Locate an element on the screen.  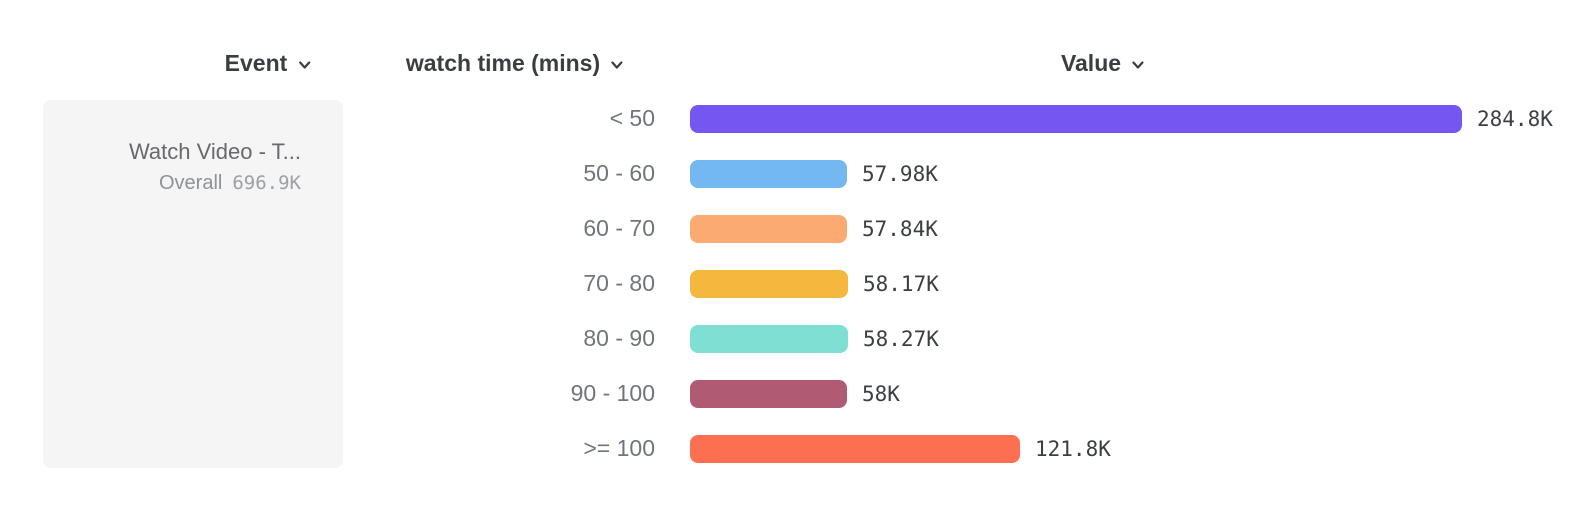
overall-value: 696.9K is located at coordinates (266, 183).